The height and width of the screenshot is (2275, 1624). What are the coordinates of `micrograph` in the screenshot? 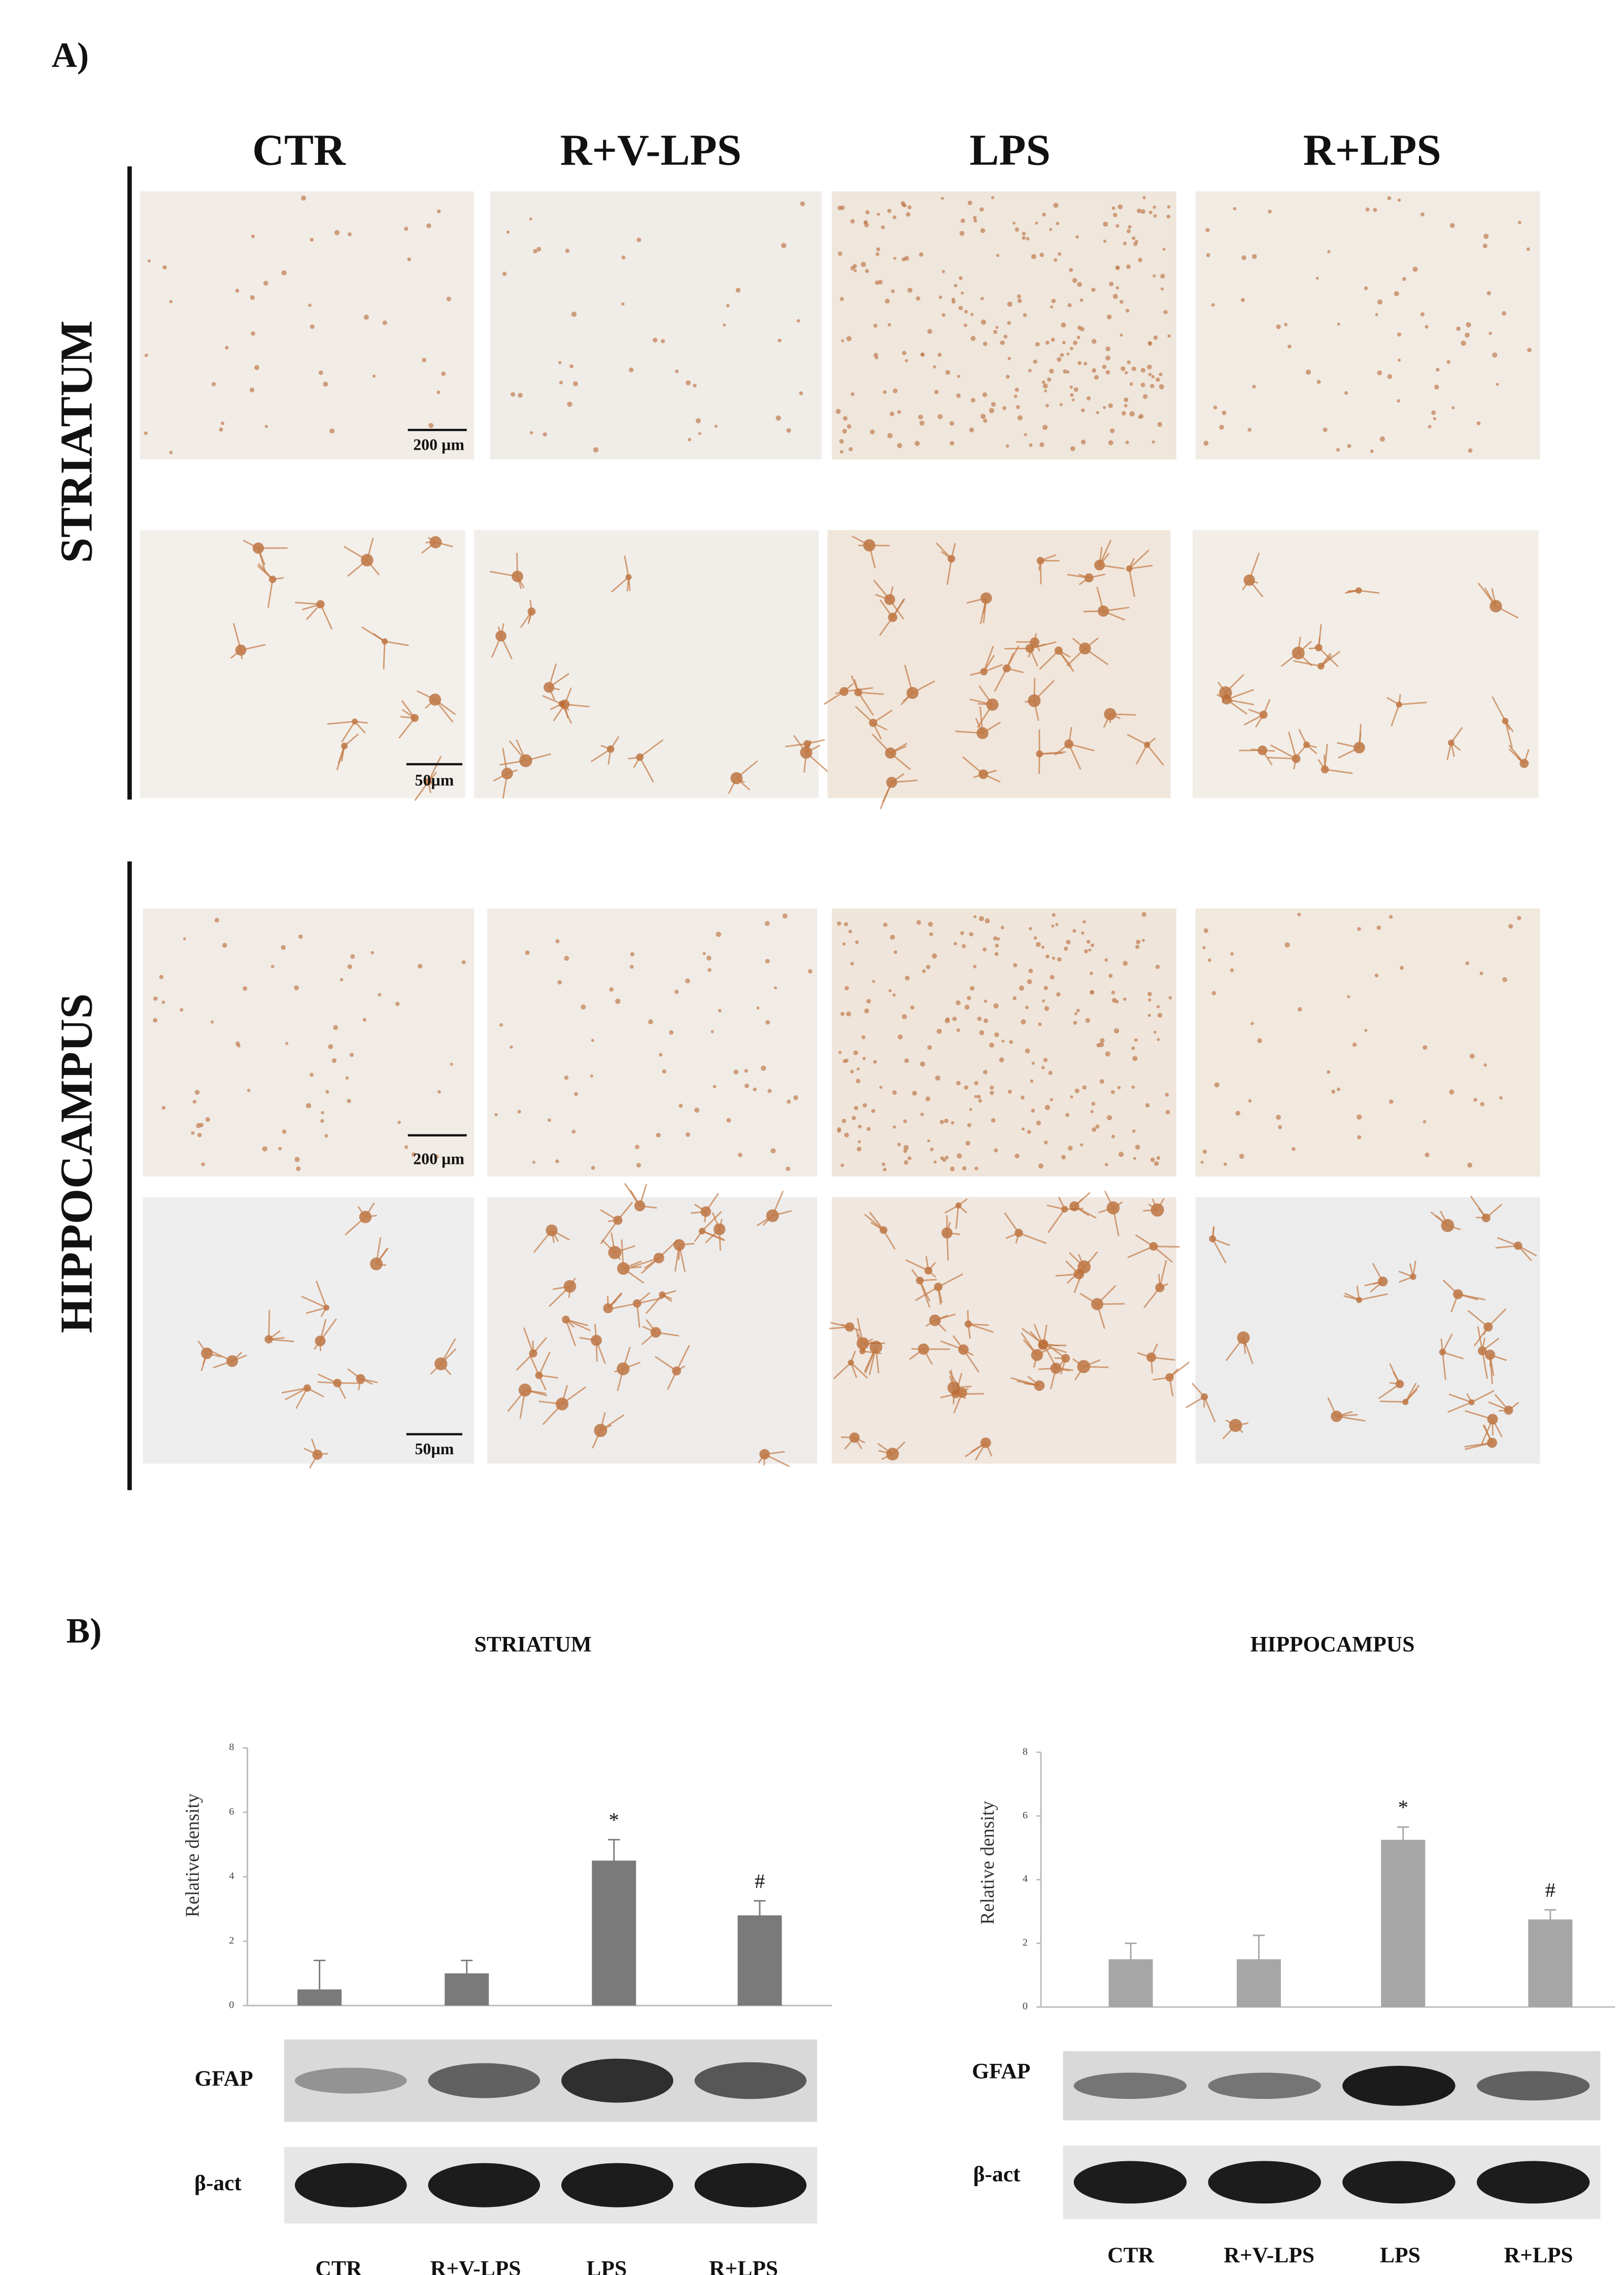 It's located at (1367, 325).